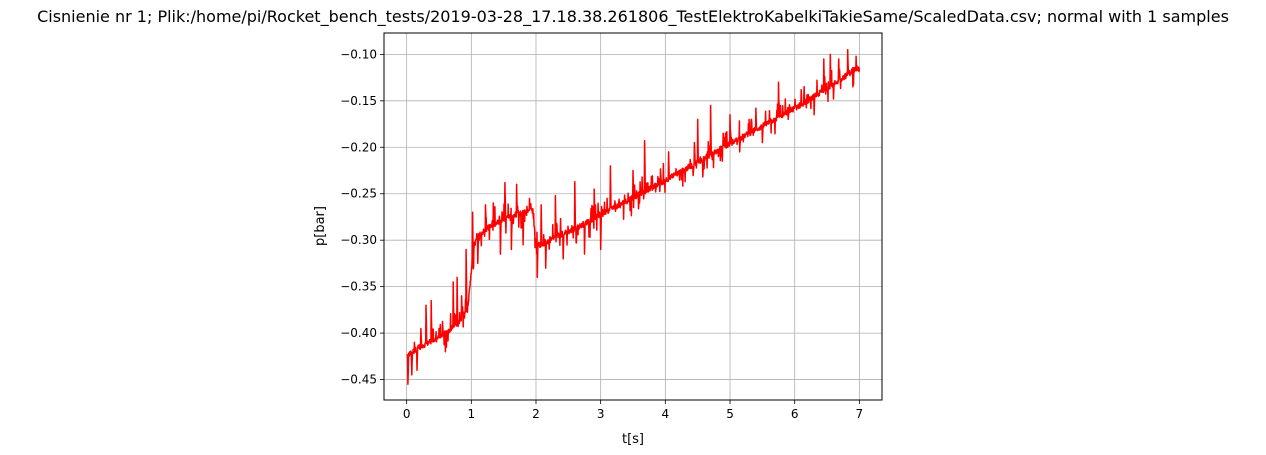 The image size is (1266, 455). What do you see at coordinates (536, 414) in the screenshot?
I see `x-tick-label: 2` at bounding box center [536, 414].